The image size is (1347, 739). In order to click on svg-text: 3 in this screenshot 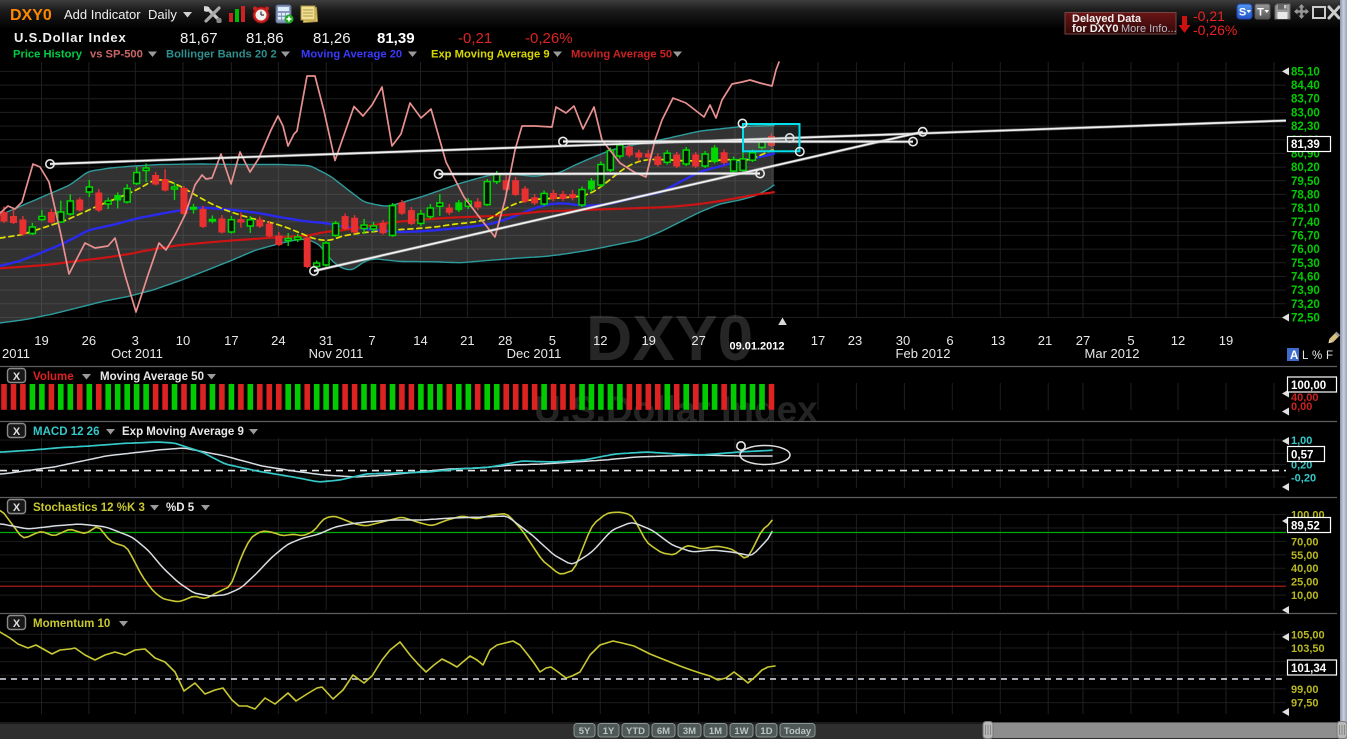, I will do `click(135, 340)`.